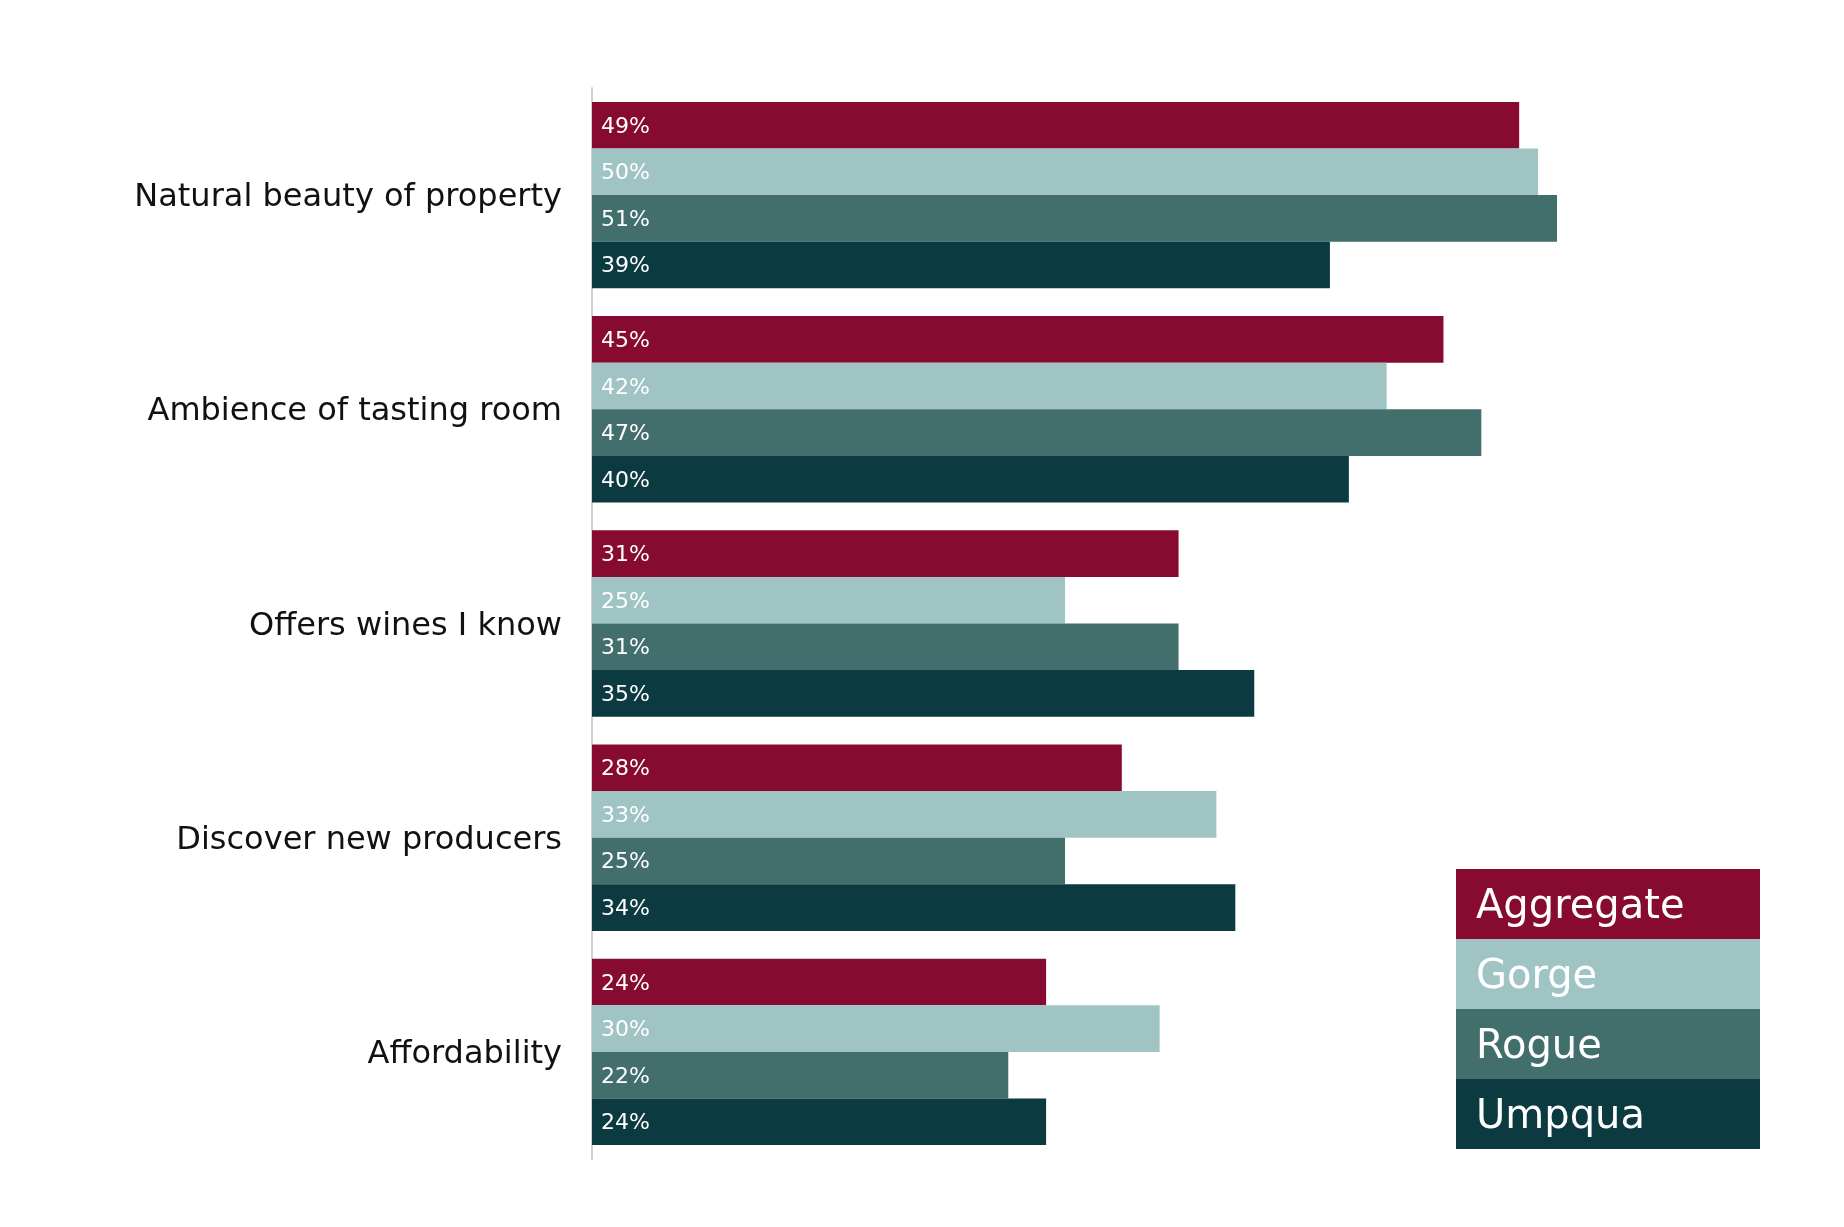 The height and width of the screenshot is (1227, 1844). I want to click on data-label: 35%, so click(625, 693).